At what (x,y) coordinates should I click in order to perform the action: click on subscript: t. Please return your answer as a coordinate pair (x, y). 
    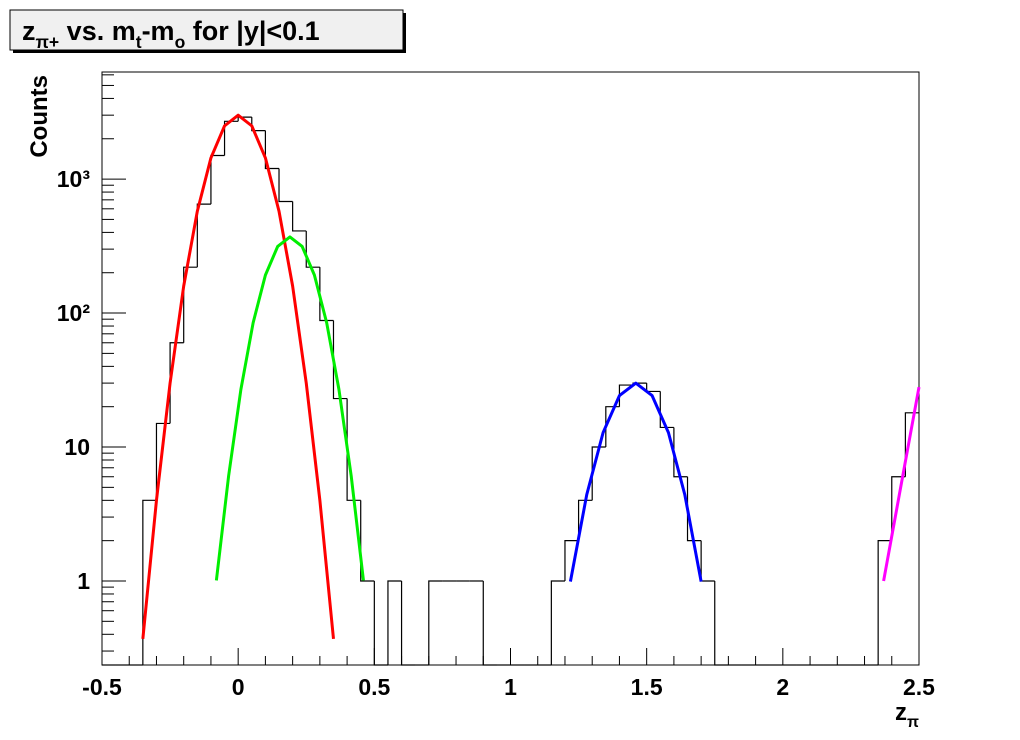
    Looking at the image, I should click on (139, 42).